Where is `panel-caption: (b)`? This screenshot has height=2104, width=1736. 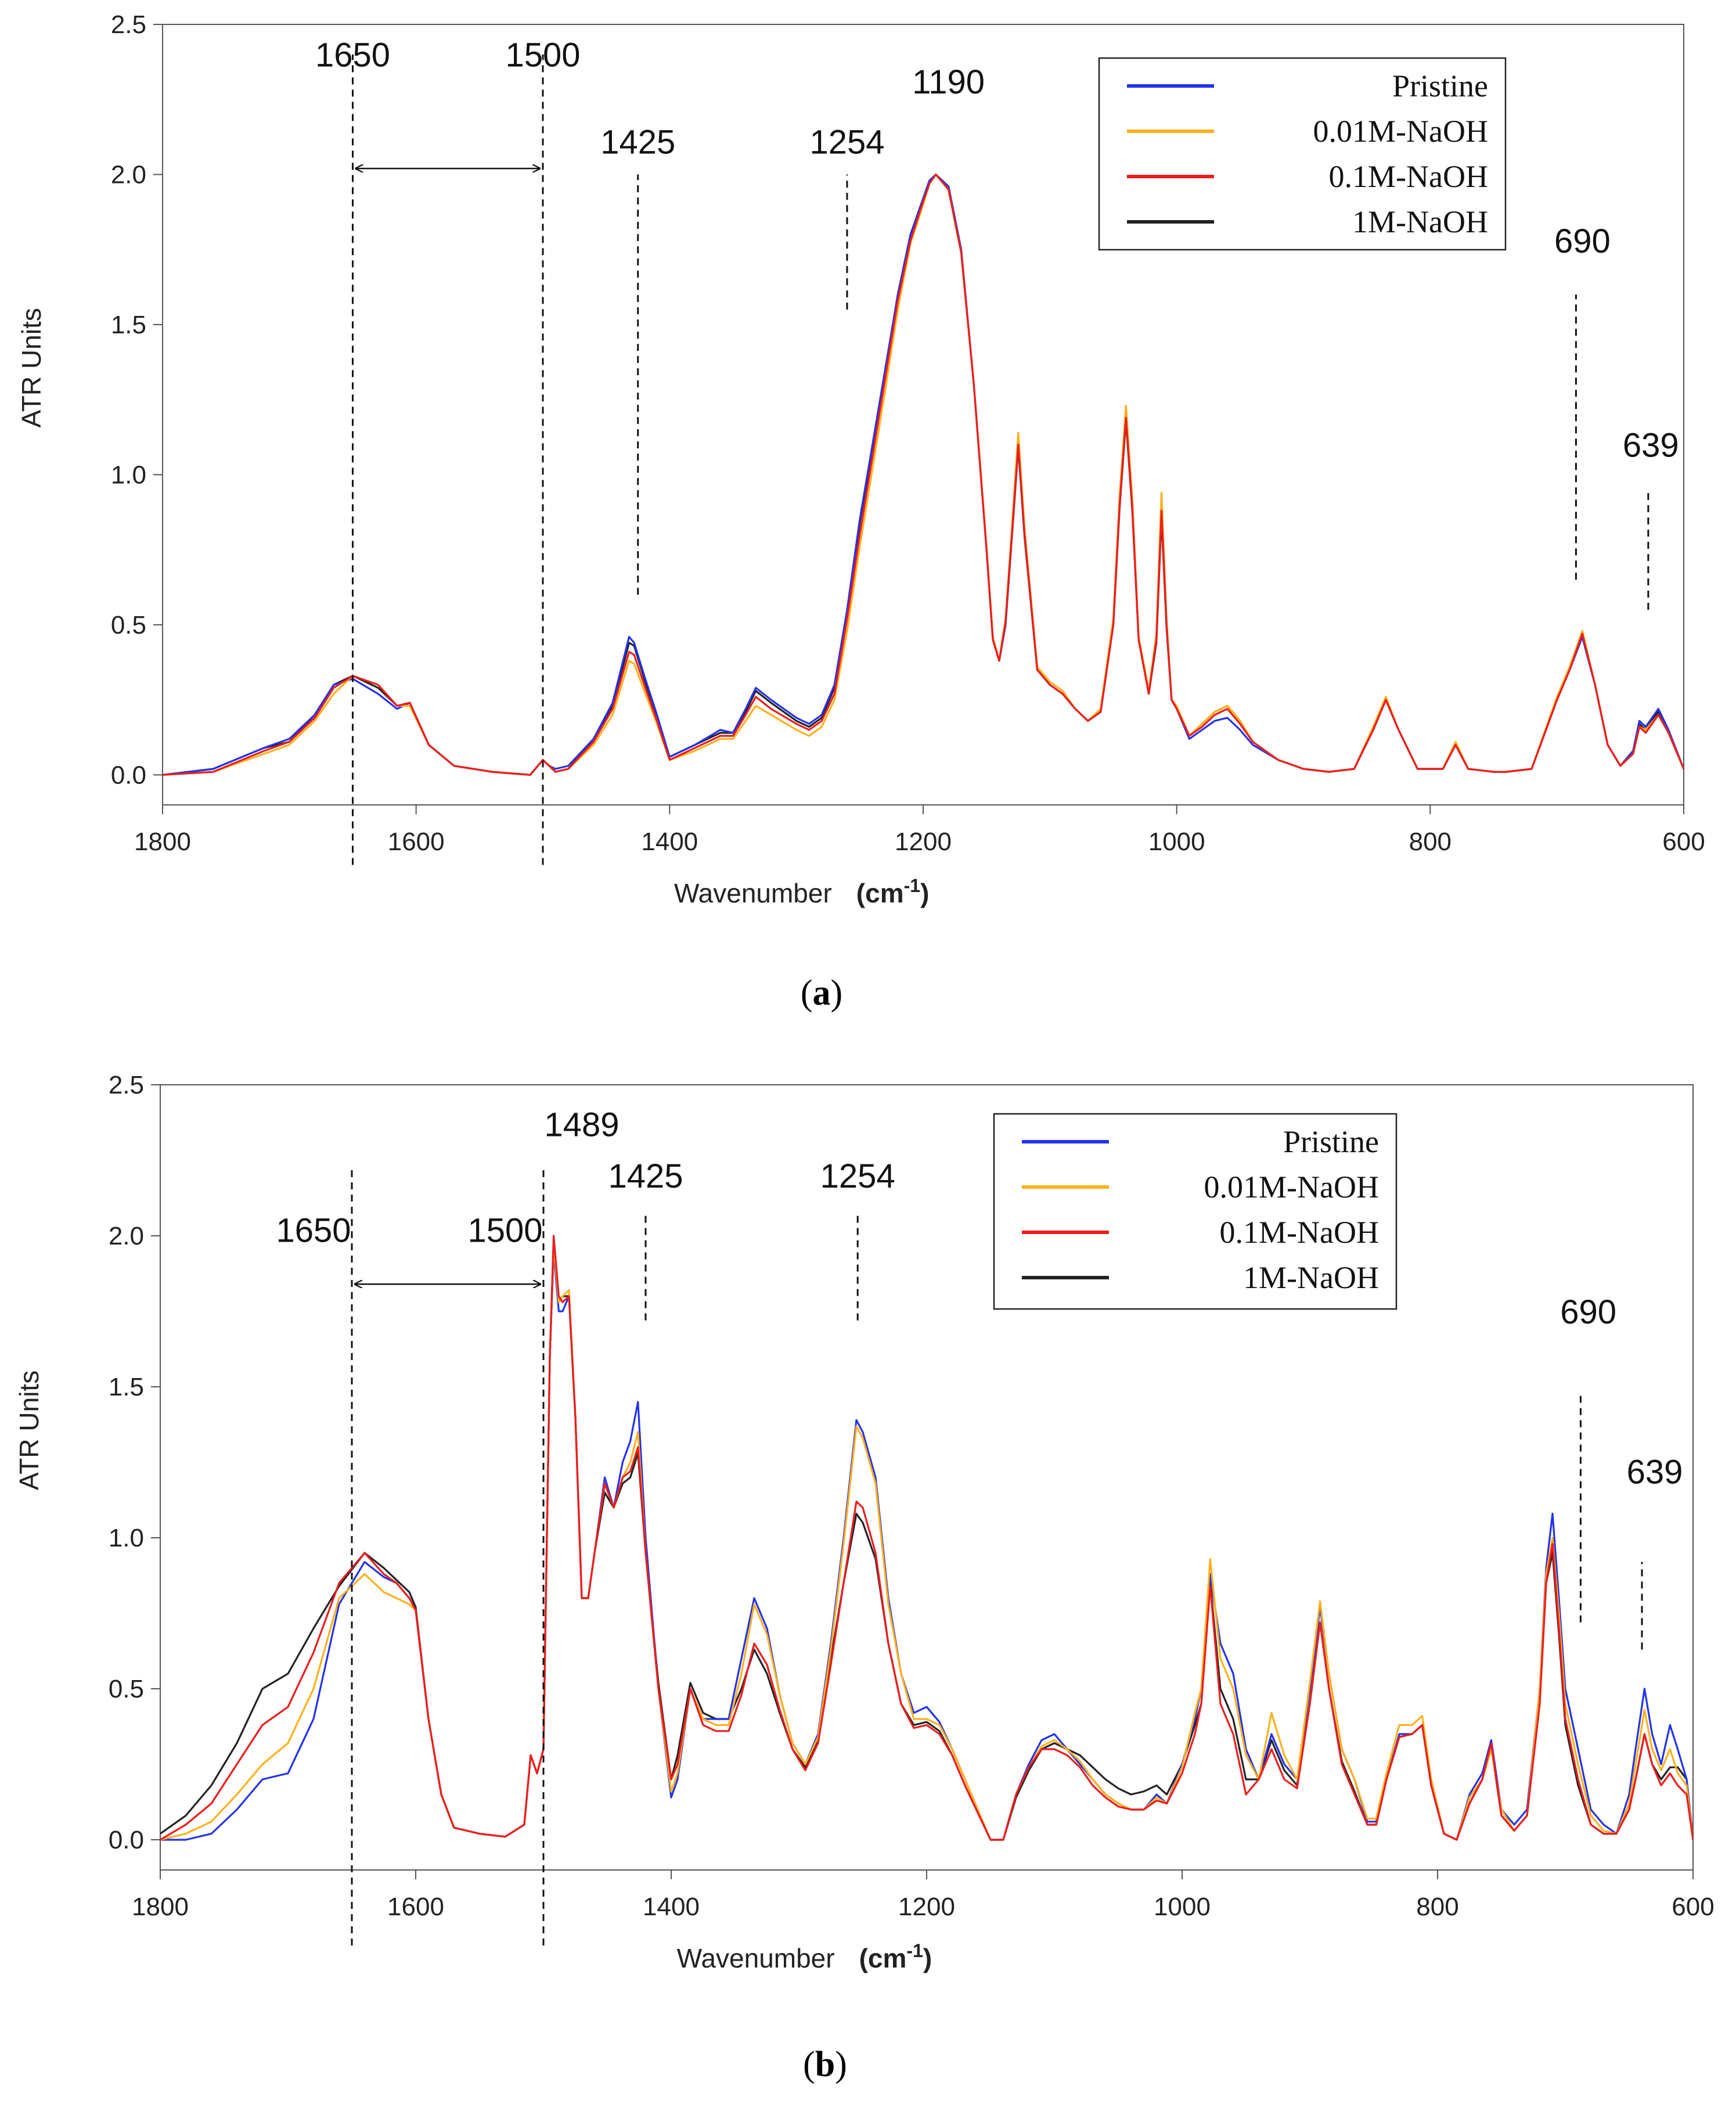
panel-caption: (b) is located at coordinates (825, 2064).